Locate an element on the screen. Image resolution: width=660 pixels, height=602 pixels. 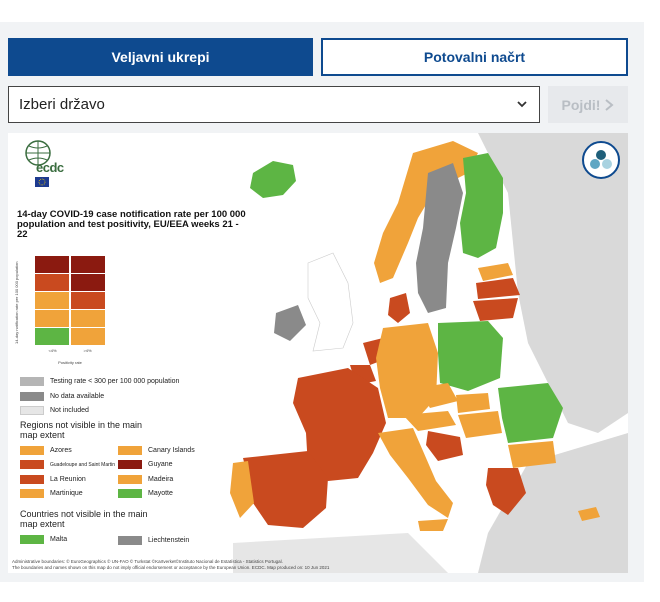
layers-icon is located at coordinates (601, 159).